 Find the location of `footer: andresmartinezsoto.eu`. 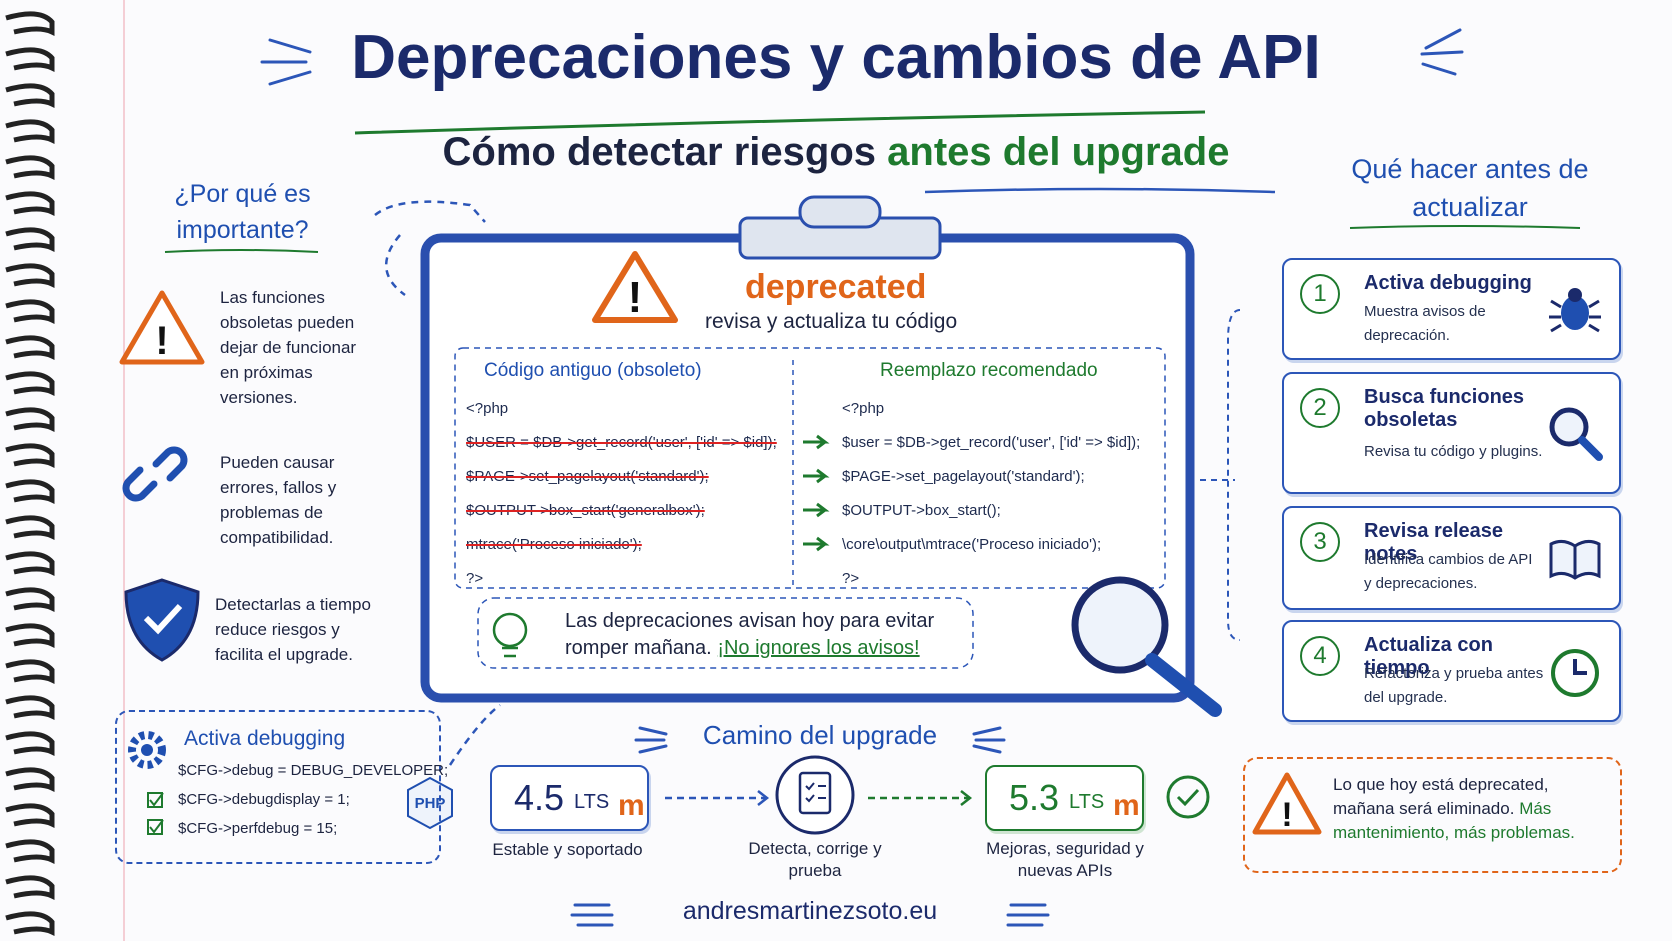

footer: andresmartinezsoto.eu is located at coordinates (810, 911).